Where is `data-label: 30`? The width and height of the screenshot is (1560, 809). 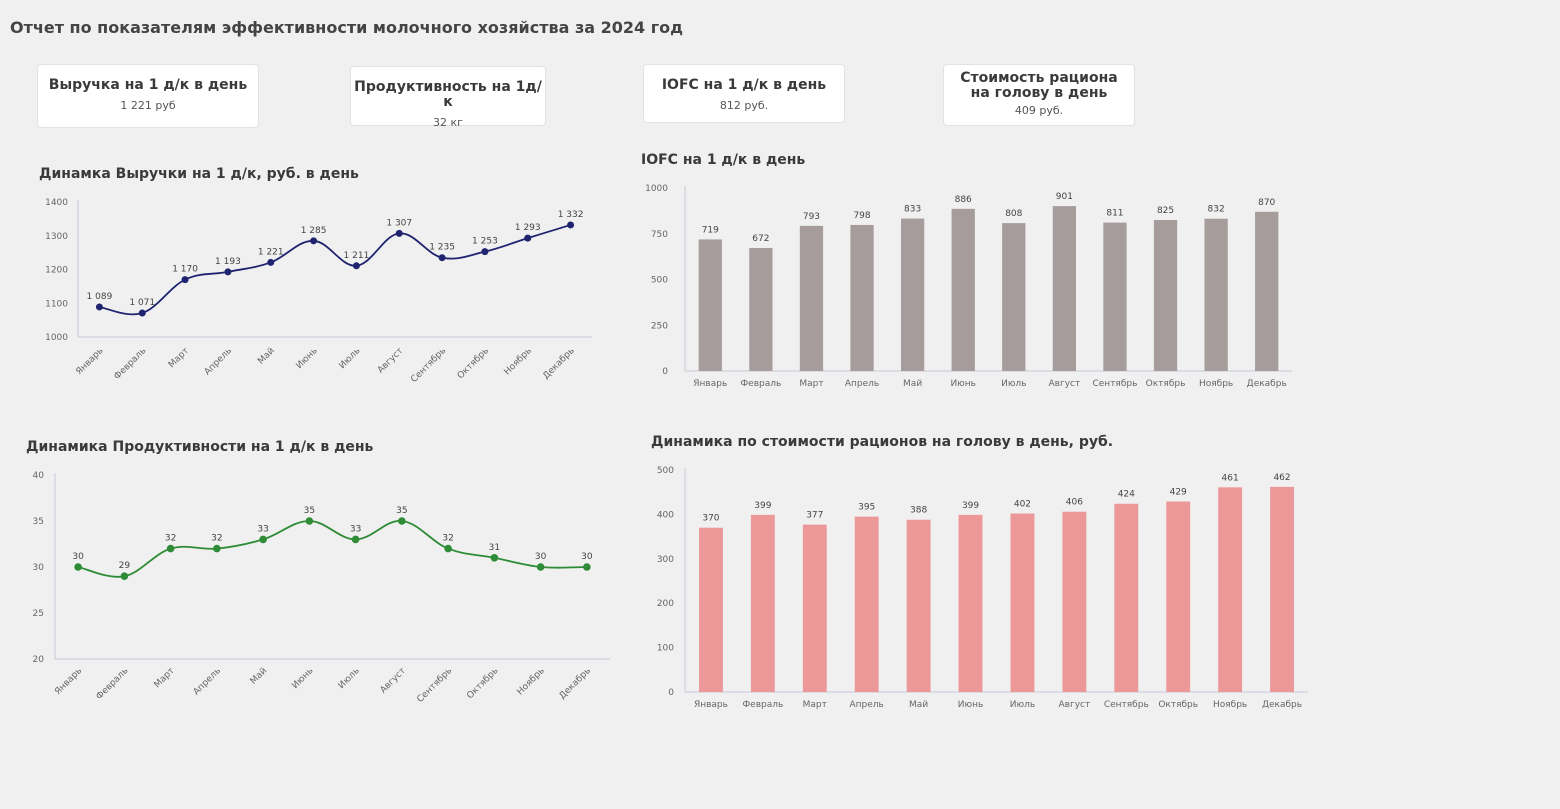 data-label: 30 is located at coordinates (541, 557).